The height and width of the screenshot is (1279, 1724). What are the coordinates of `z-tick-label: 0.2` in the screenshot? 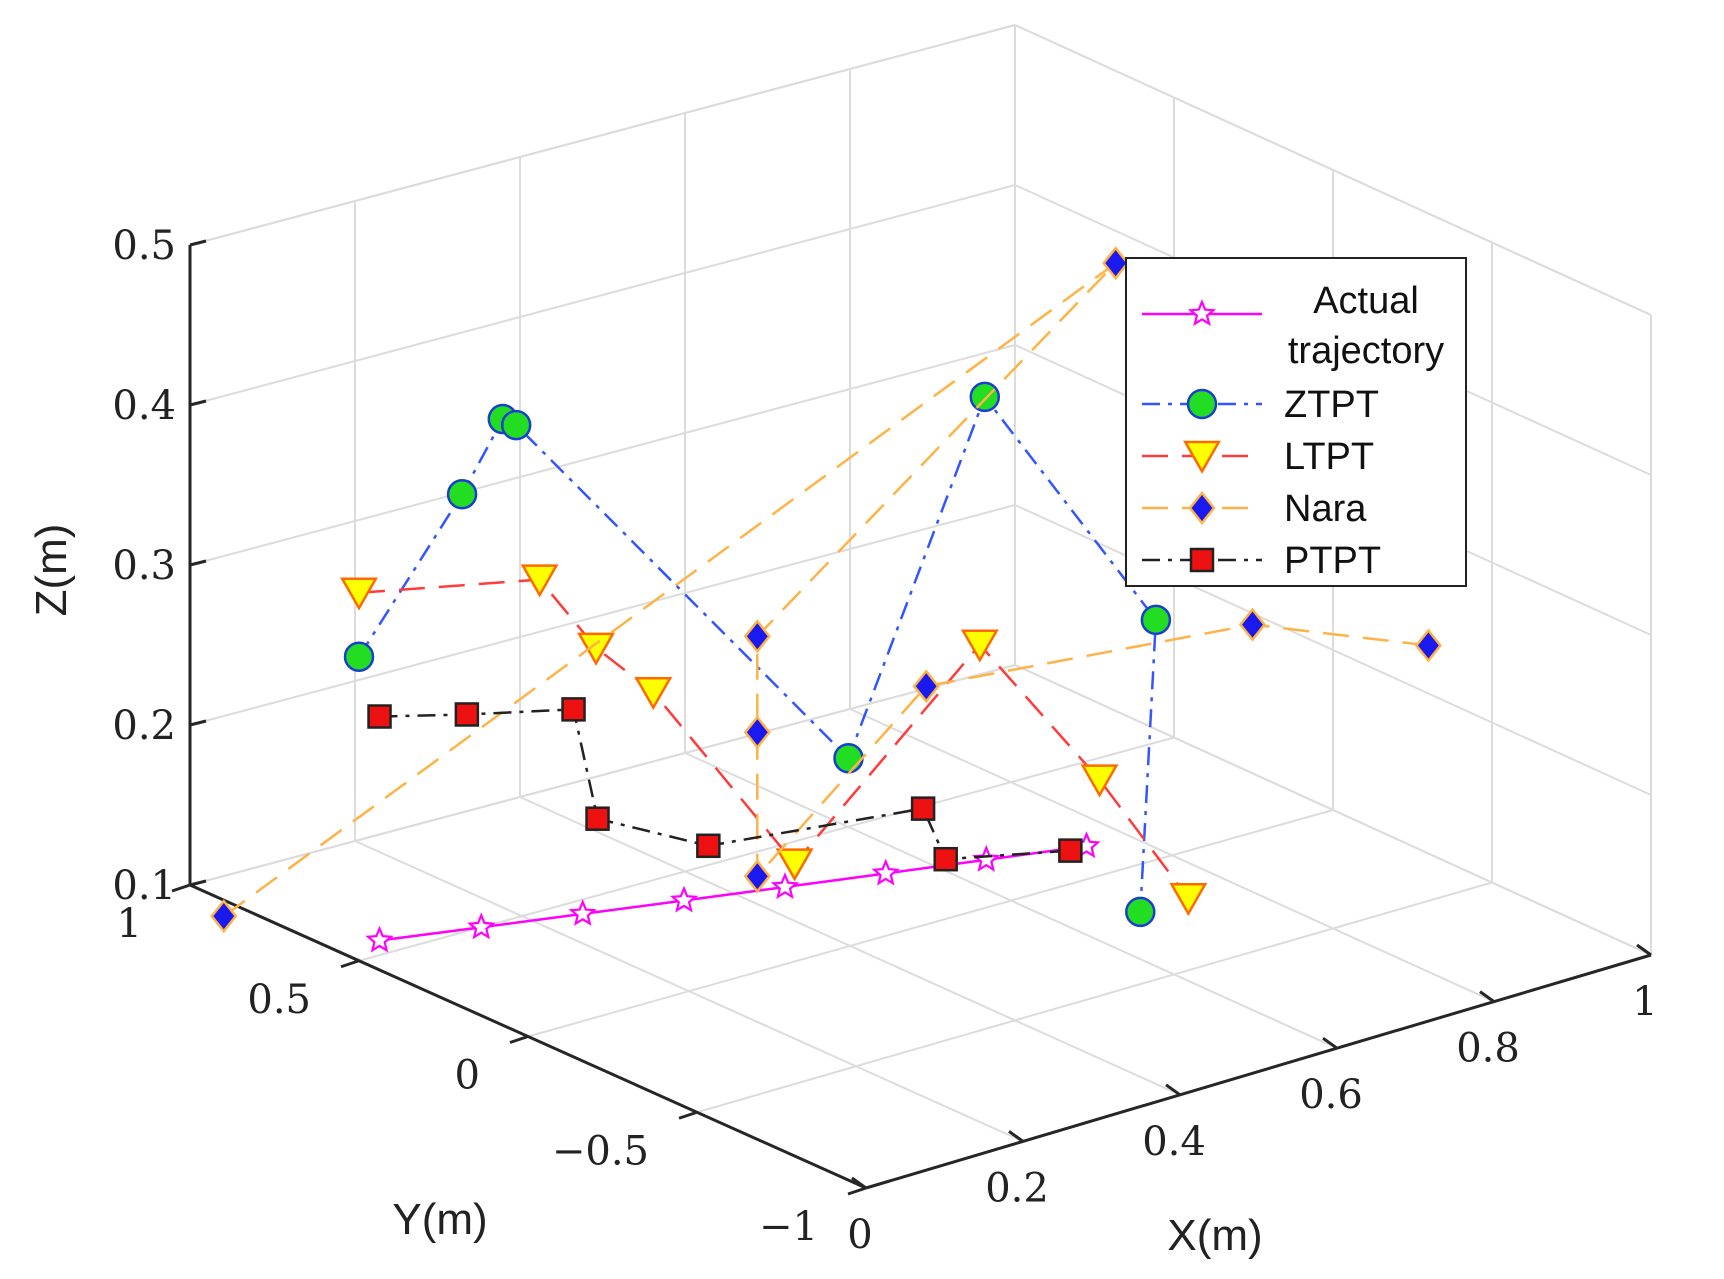 It's located at (144, 726).